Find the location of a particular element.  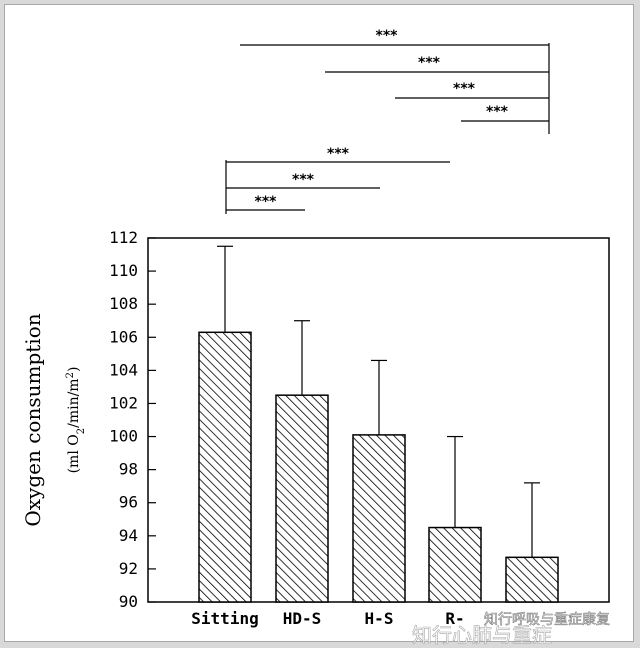

unit-part-5: ) is located at coordinates (74, 369).